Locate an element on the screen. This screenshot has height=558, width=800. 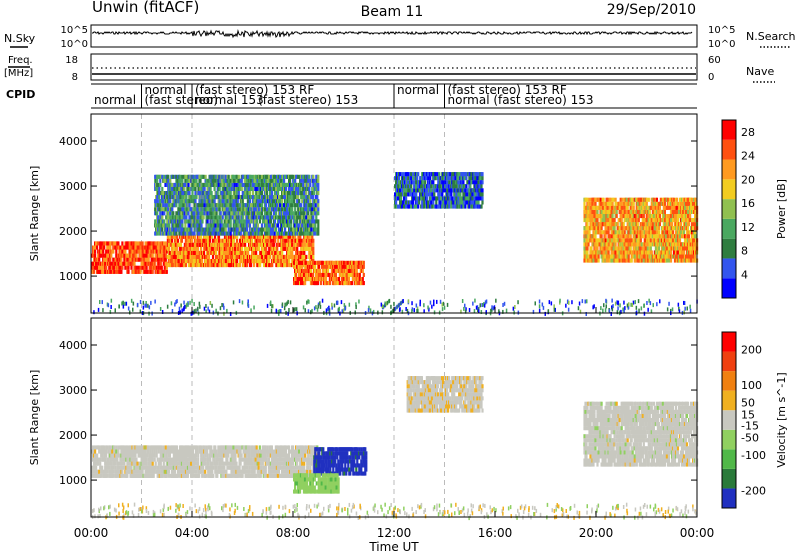
cpid-label-4: normal 153 is located at coordinates (229, 100).